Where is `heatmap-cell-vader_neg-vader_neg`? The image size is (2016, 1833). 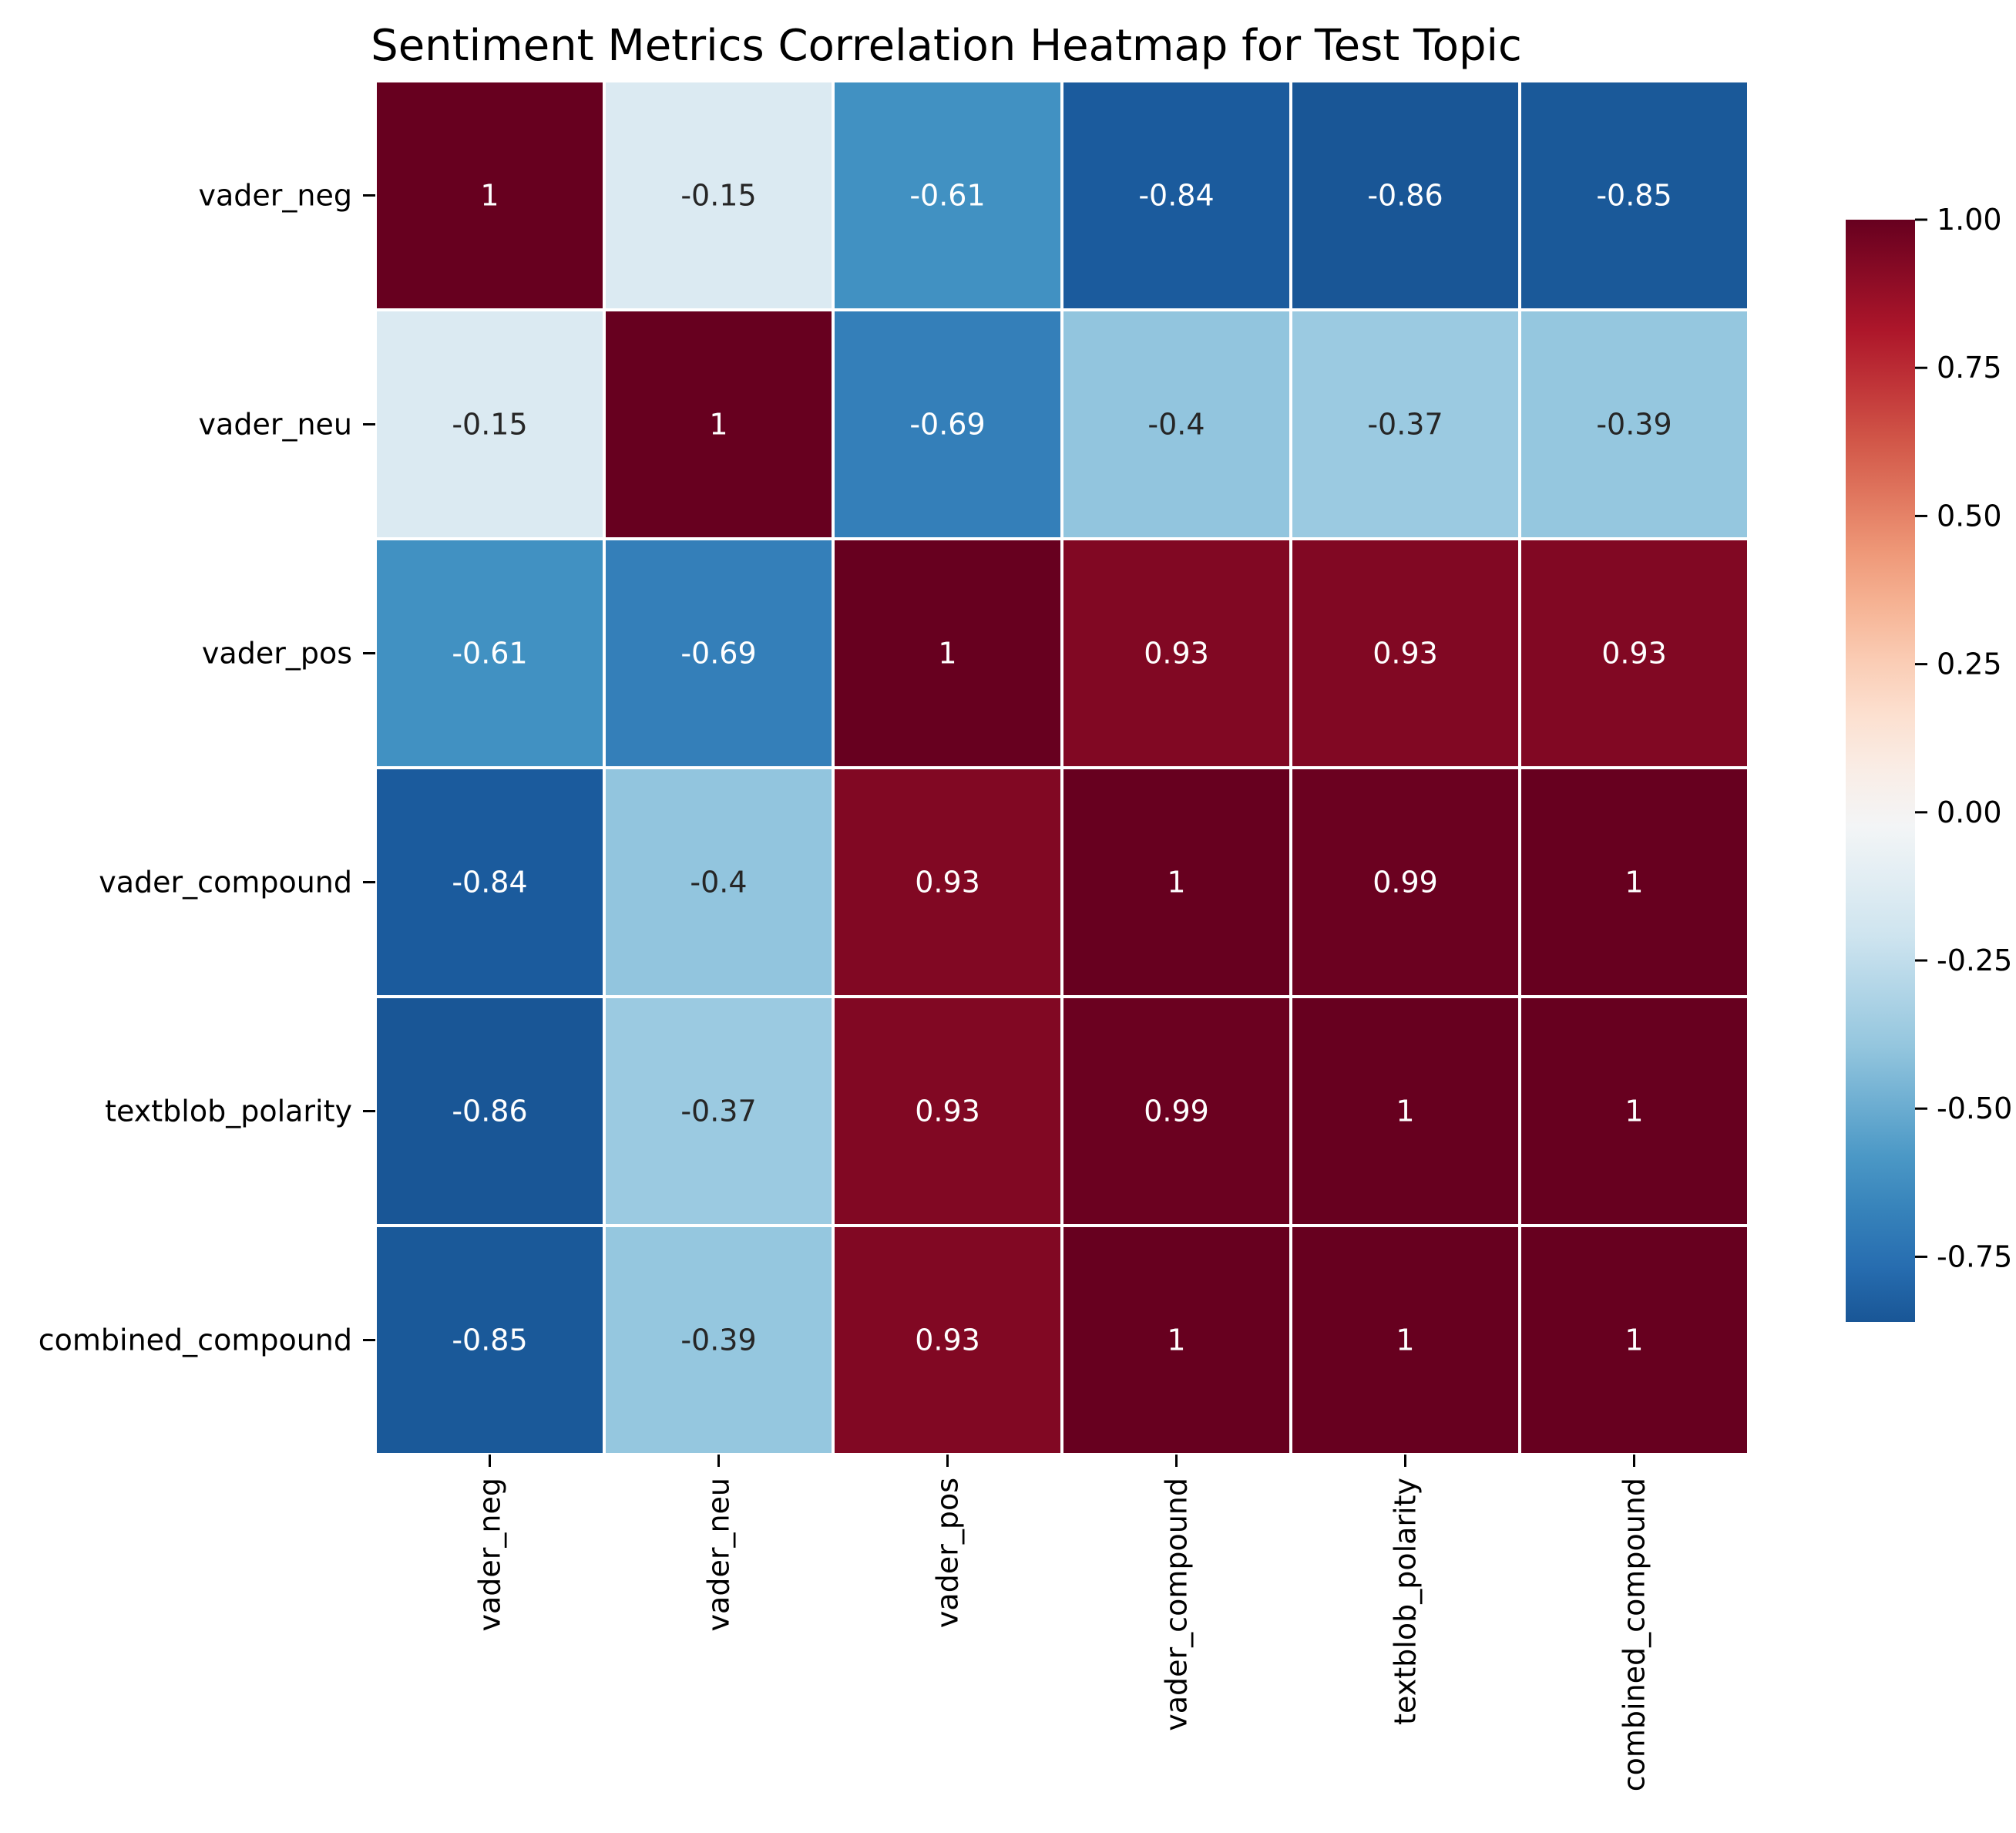
heatmap-cell-vader_neg-vader_neg is located at coordinates (490, 195).